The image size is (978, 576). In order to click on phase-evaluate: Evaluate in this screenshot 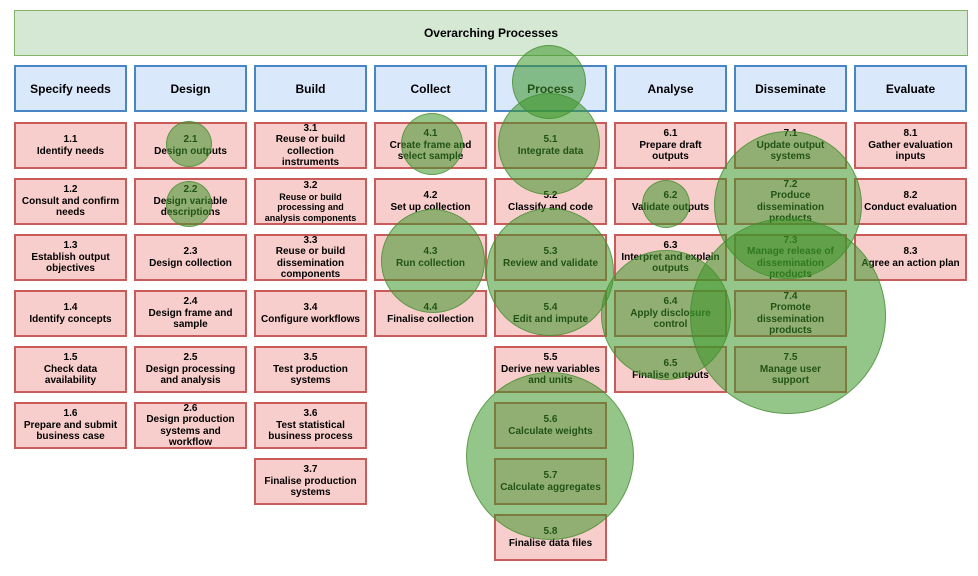, I will do `click(910, 88)`.